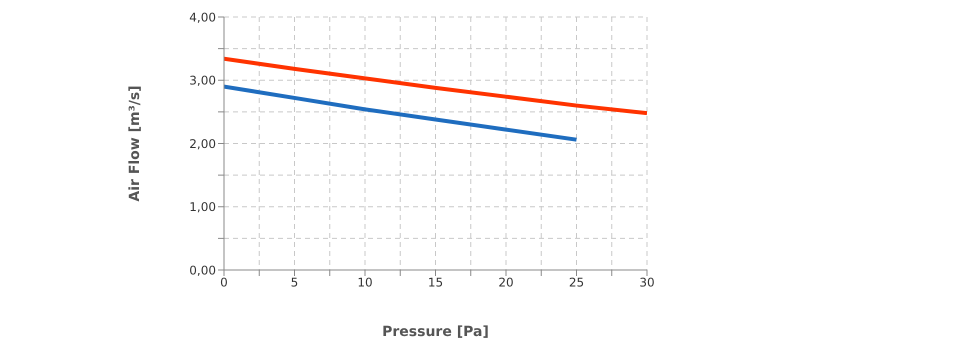 The height and width of the screenshot is (346, 960). I want to click on y-axis-title: Air Flow [m³/s], so click(134, 143).